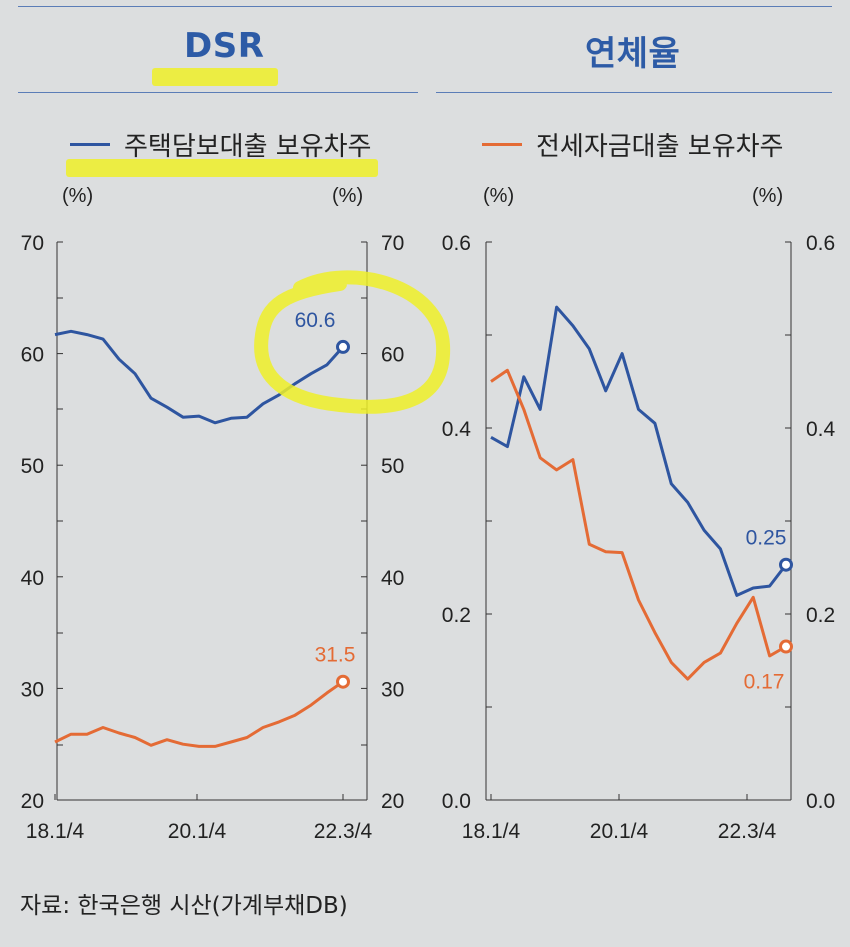 This screenshot has width=850, height=947. I want to click on y-tick-label-left: 0.0, so click(456, 801).